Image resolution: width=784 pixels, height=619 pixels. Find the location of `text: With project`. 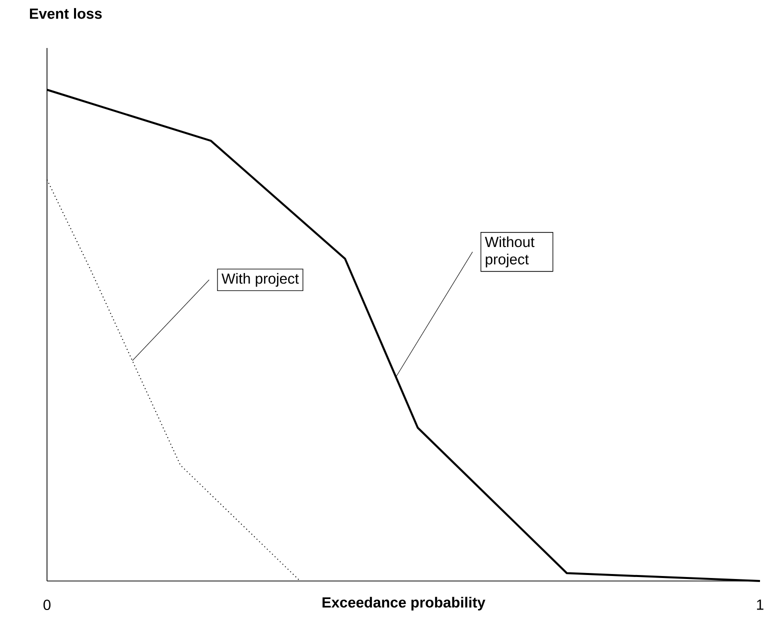

text: With project is located at coordinates (260, 280).